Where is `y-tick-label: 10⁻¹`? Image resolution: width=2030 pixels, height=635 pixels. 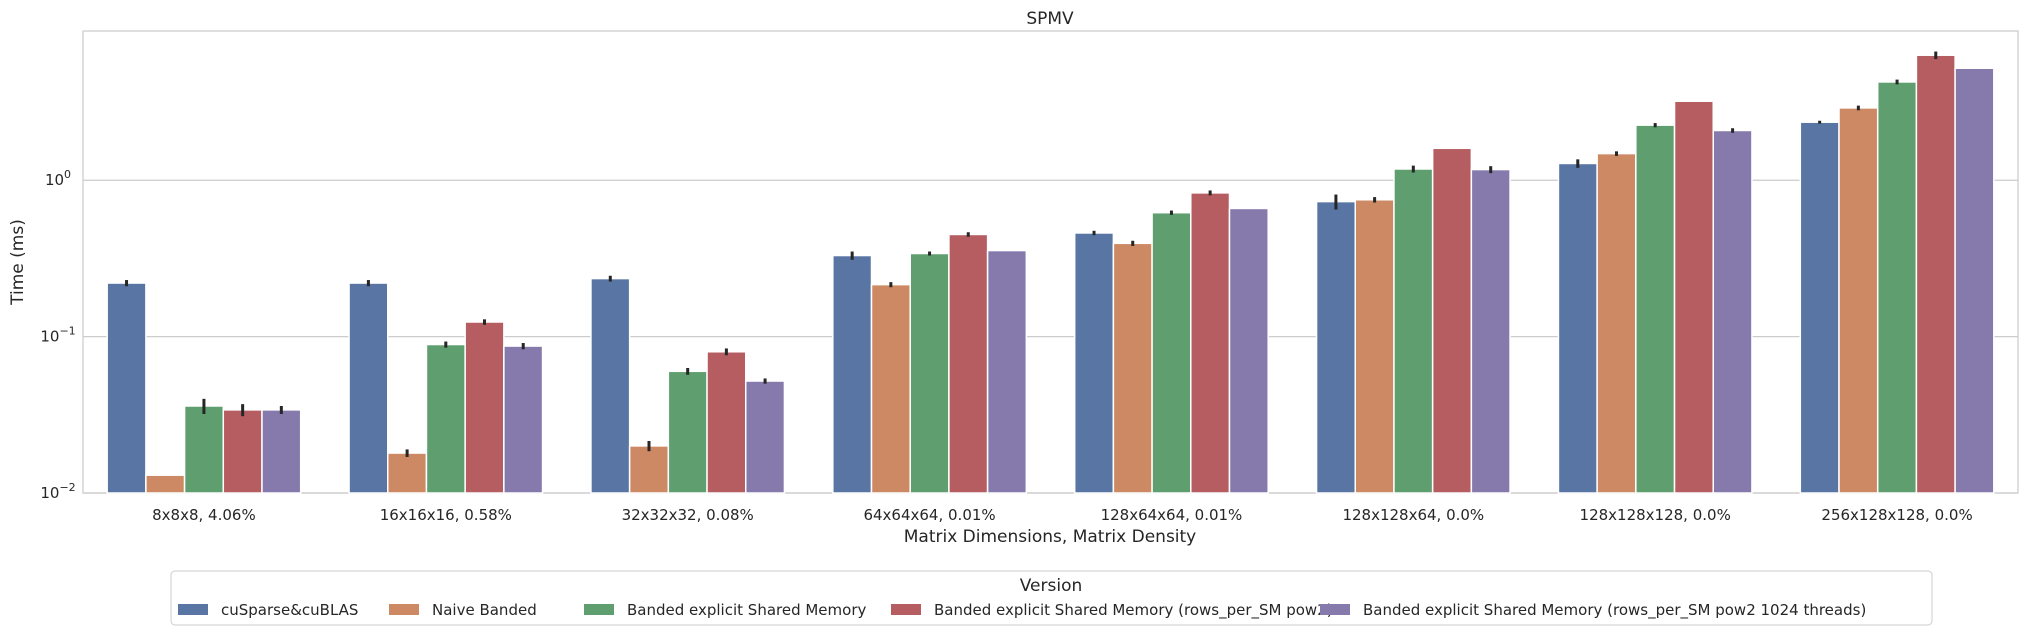 y-tick-label: 10⁻¹ is located at coordinates (57, 335).